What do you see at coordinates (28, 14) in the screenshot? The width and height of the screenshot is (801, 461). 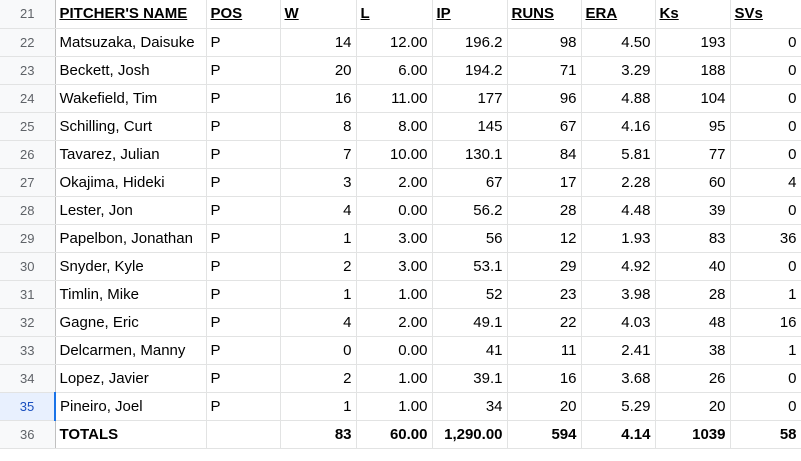 I see `row-header: 21` at bounding box center [28, 14].